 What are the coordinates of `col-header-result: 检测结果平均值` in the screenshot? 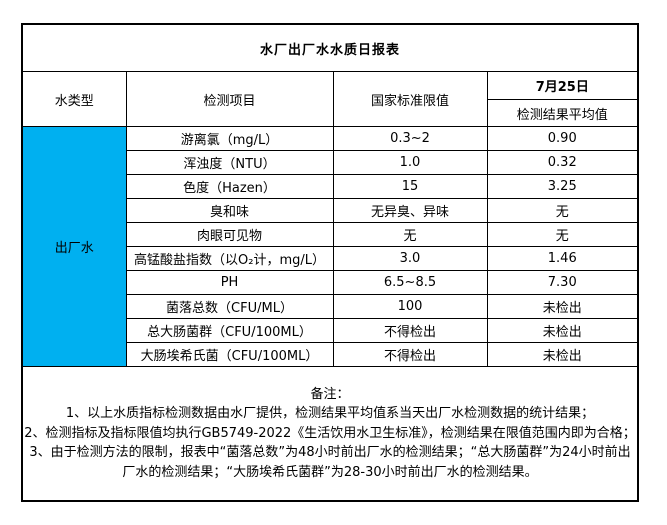 It's located at (562, 113).